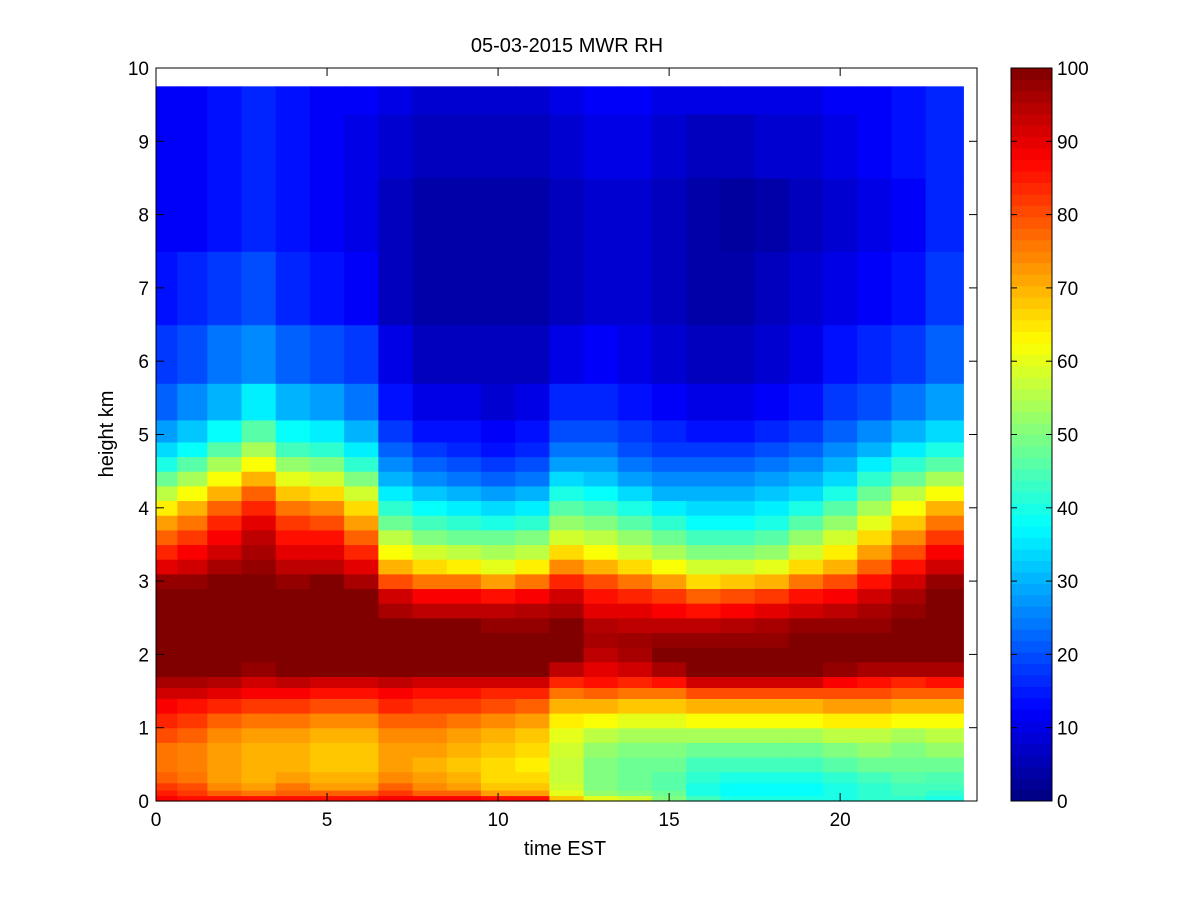  I want to click on y-tick-label: 0, so click(143, 802).